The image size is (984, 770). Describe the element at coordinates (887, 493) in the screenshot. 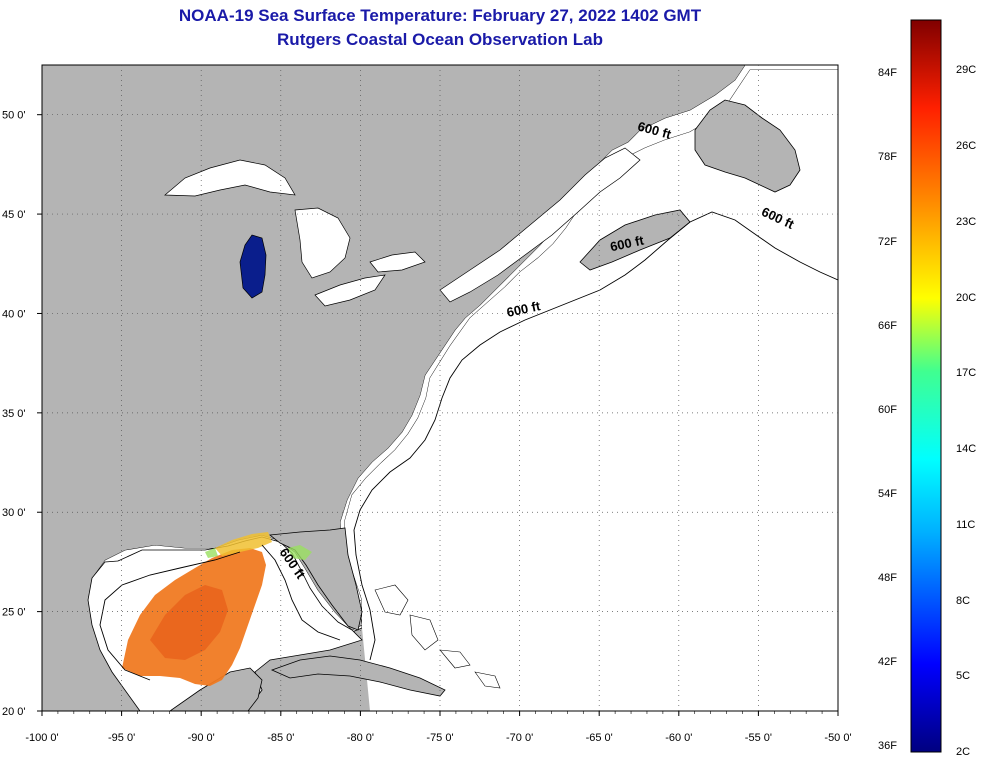

I see `fahrenheit-scale-label: 54F` at that location.